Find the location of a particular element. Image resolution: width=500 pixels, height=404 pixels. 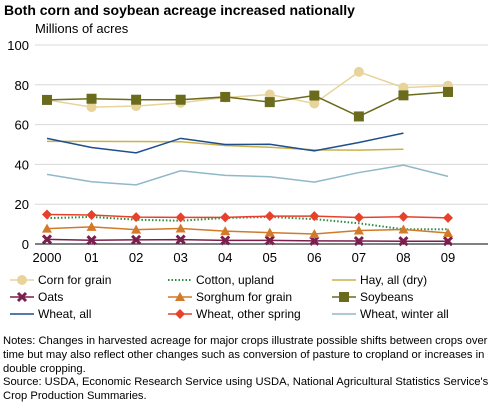

y-tick-label: 0 is located at coordinates (25, 244).